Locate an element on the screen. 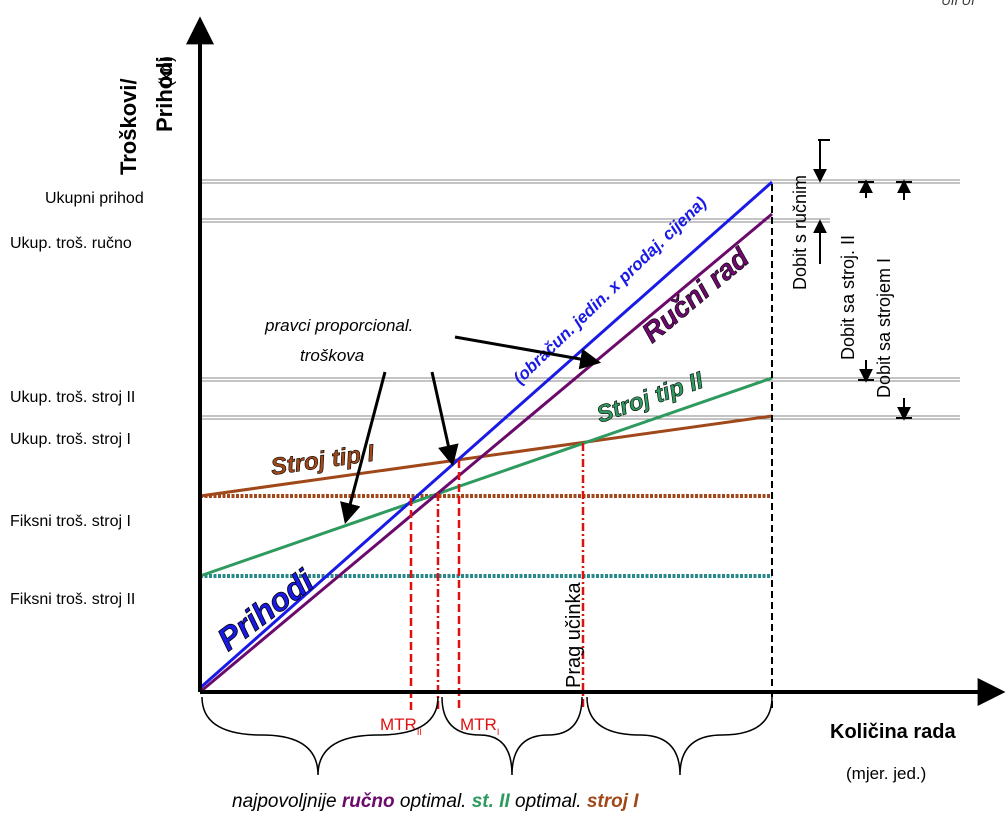  label-ukup-tros-stroj-i: Ukup. troš. stroj I is located at coordinates (70, 439).